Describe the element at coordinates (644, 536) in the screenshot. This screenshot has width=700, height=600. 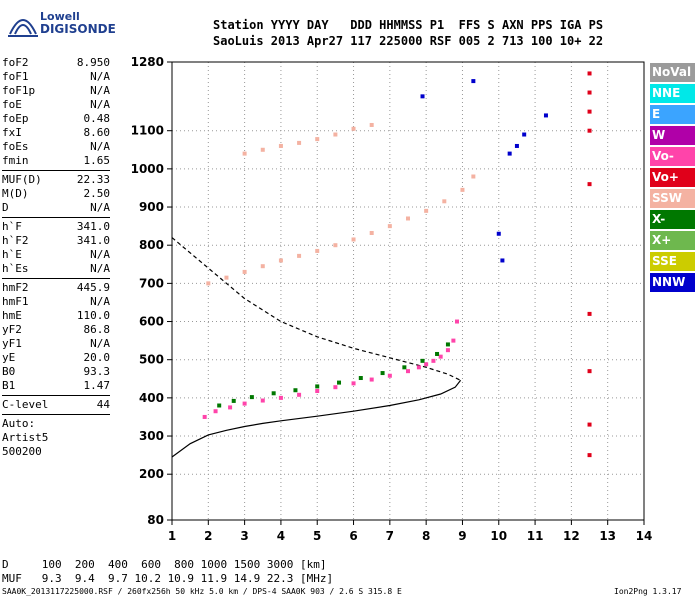
I see `x-tick-label: 14` at that location.